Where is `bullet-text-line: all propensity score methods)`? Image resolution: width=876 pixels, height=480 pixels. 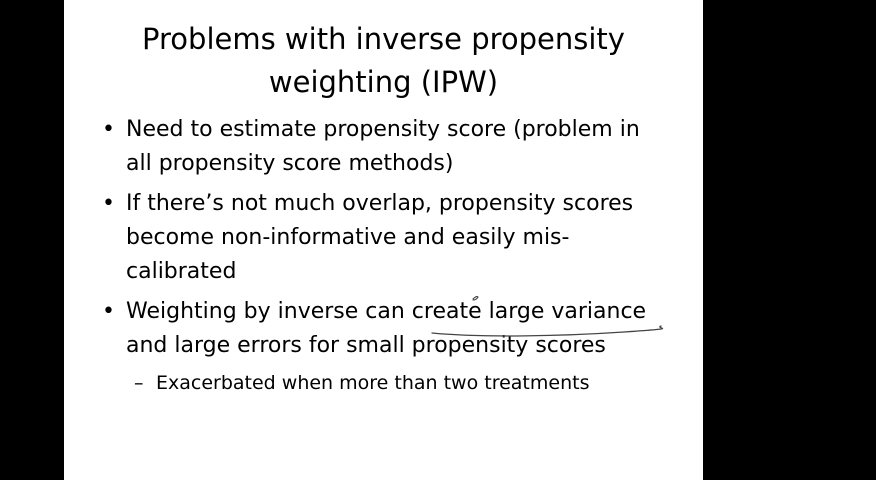 bullet-text-line: all propensity score methods) is located at coordinates (290, 163).